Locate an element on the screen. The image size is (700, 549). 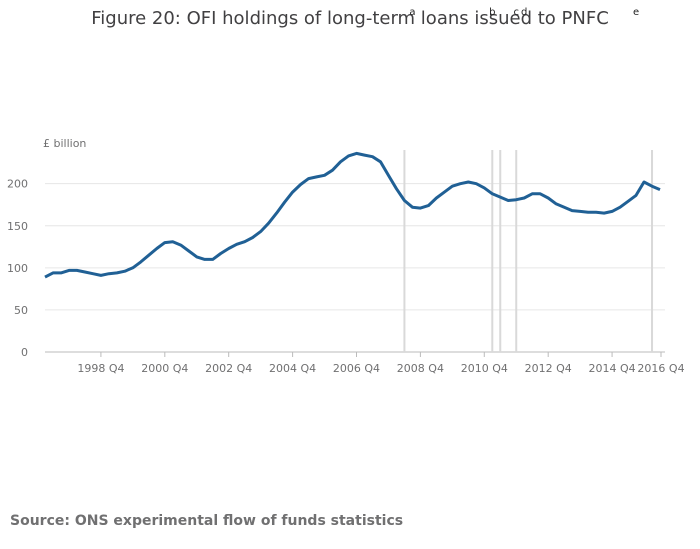
x-tick-label: 2012 Q4 is located at coordinates (548, 368).